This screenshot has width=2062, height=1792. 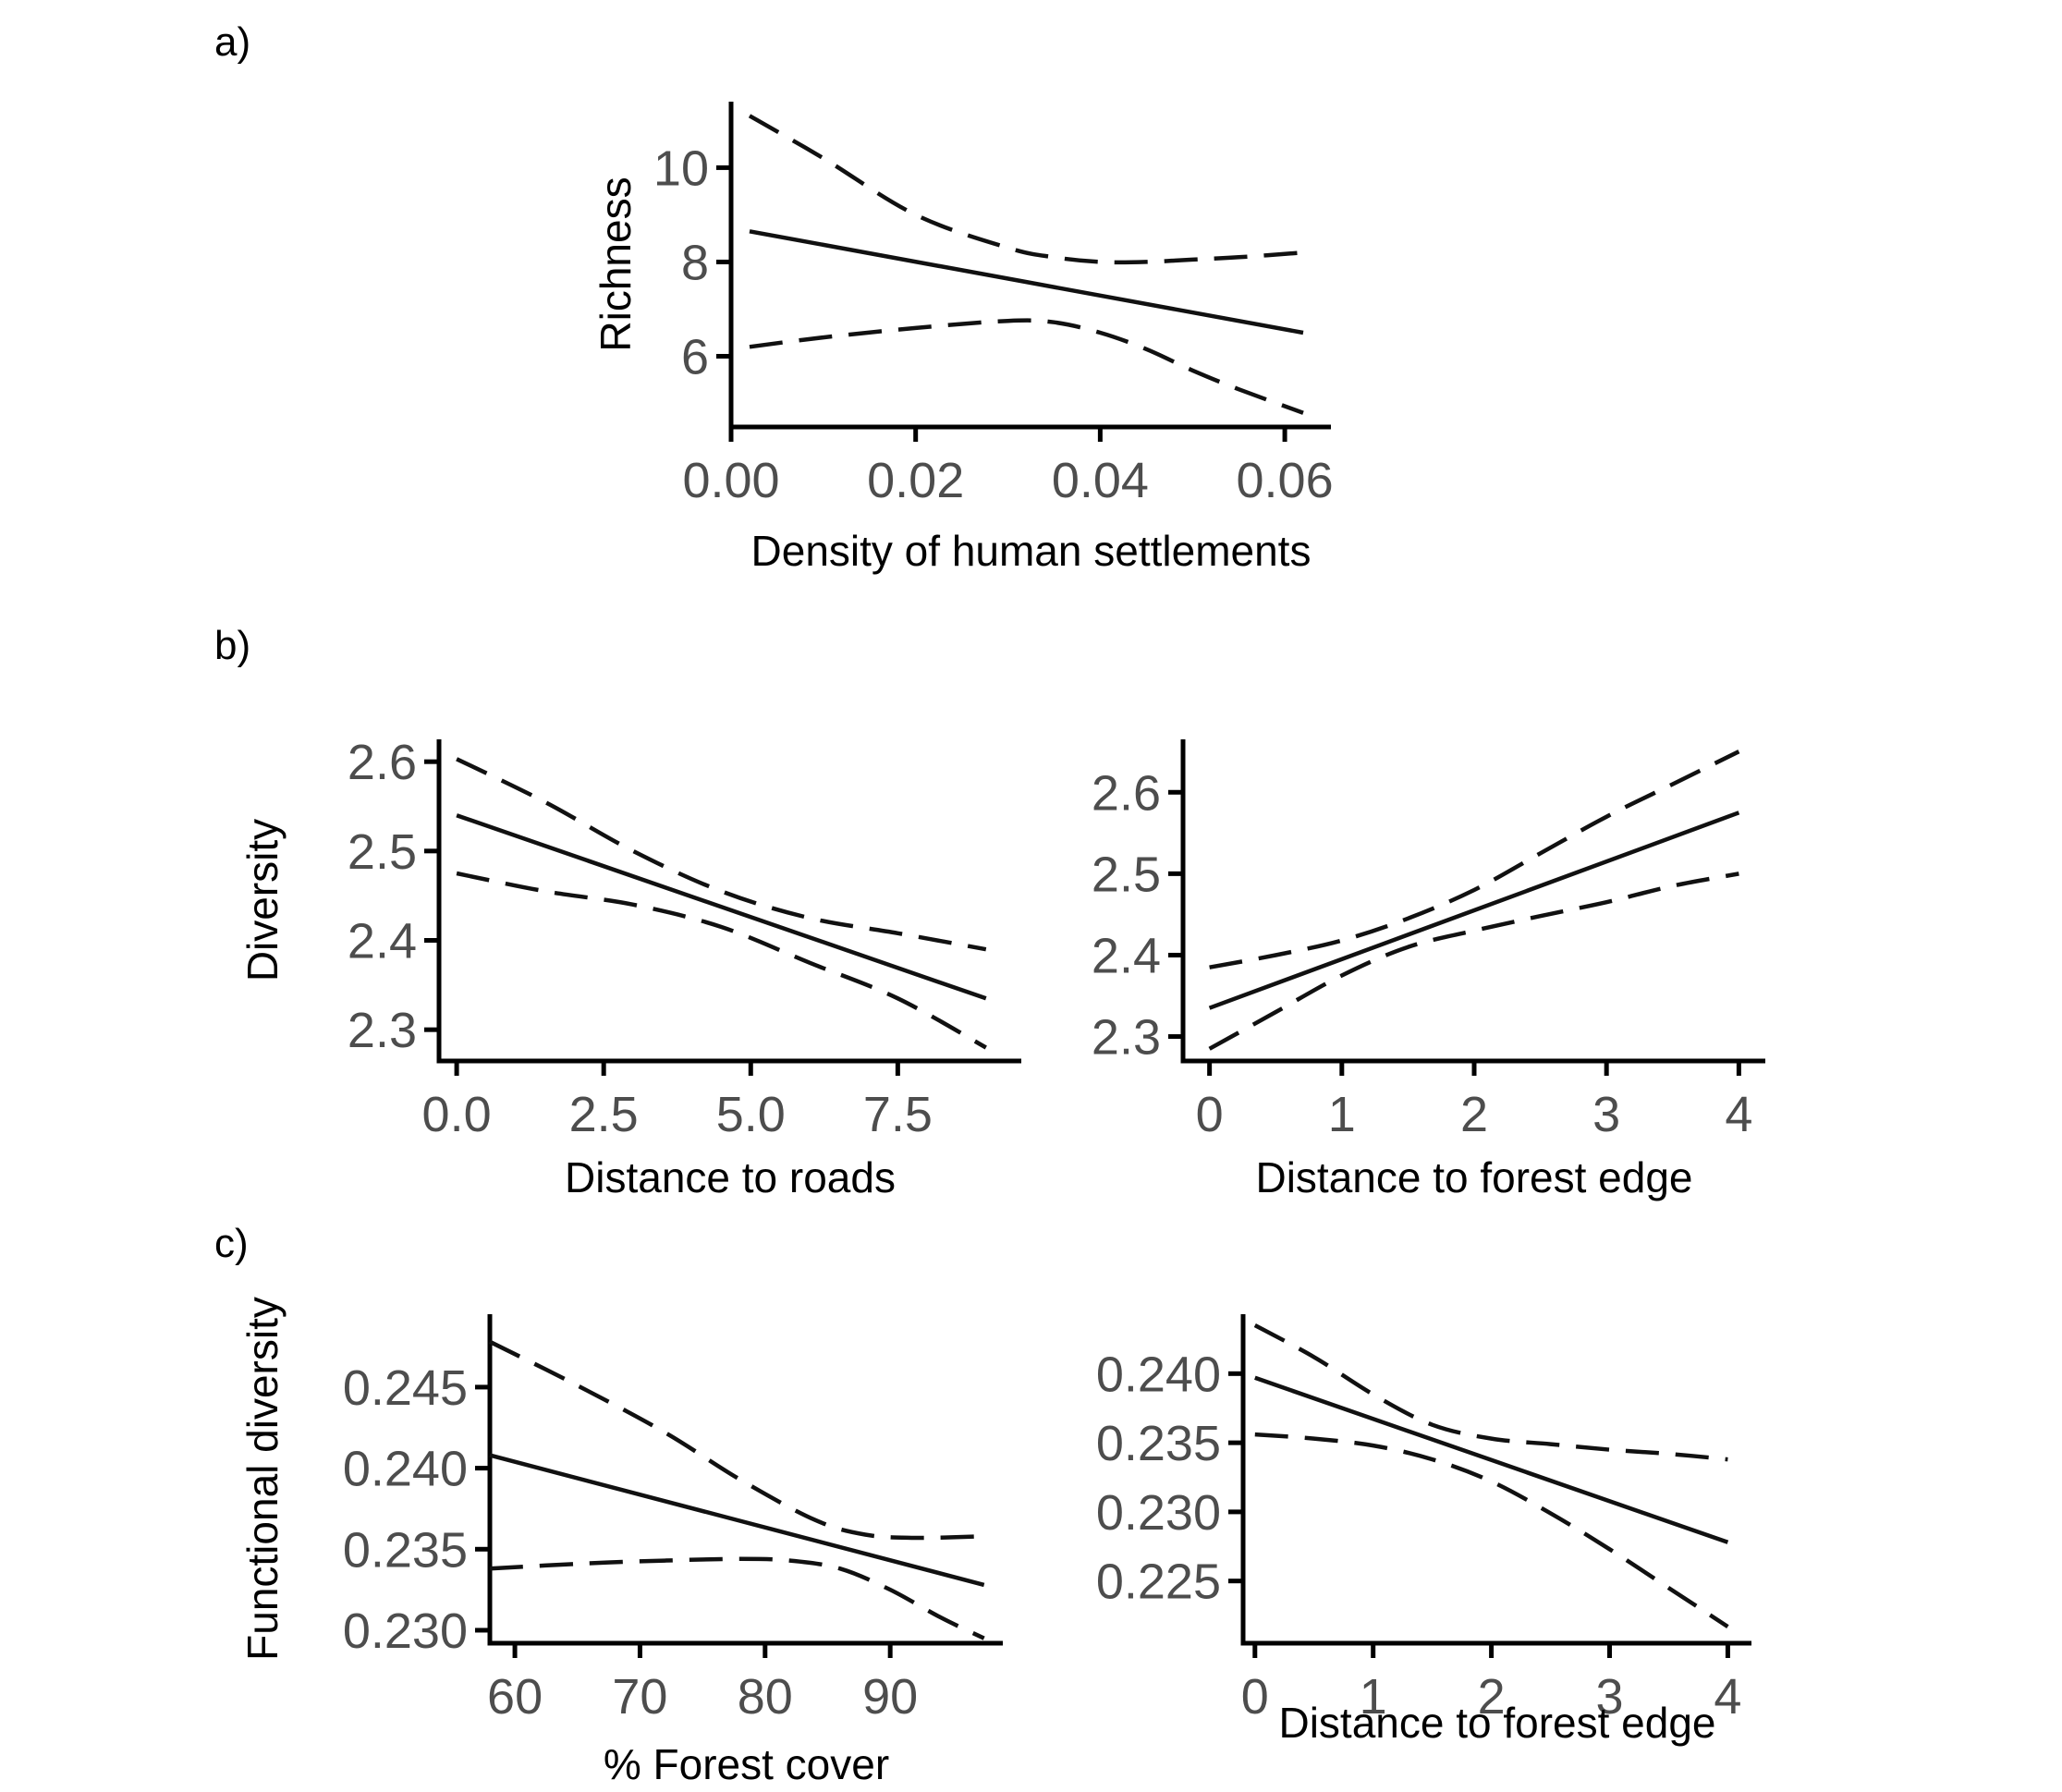 I want to click on x-axis-title: Distance to roads, so click(x=730, y=1177).